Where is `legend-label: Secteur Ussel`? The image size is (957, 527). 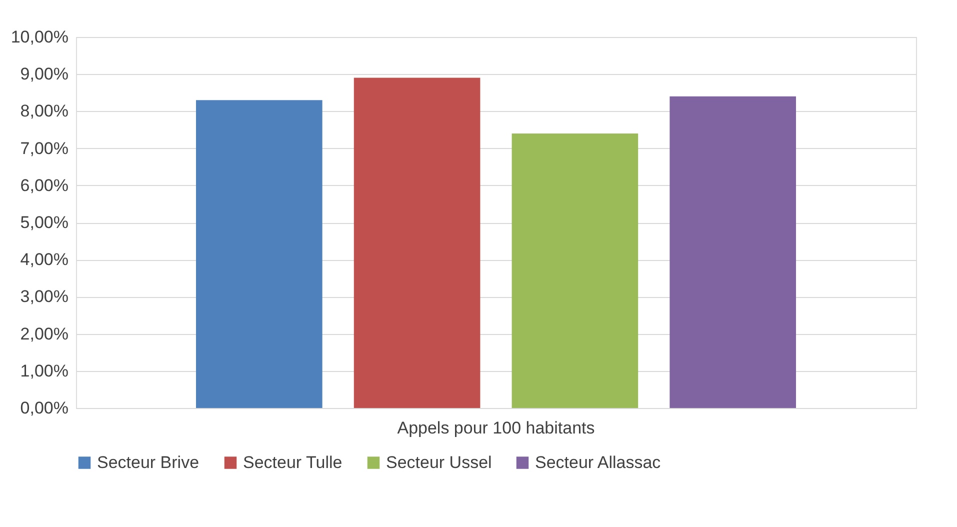 legend-label: Secteur Ussel is located at coordinates (439, 462).